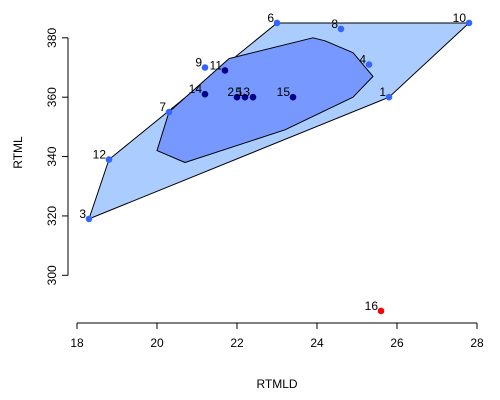 The image size is (500, 400). Describe the element at coordinates (82, 214) in the screenshot. I see `point-label-3: 3` at that location.